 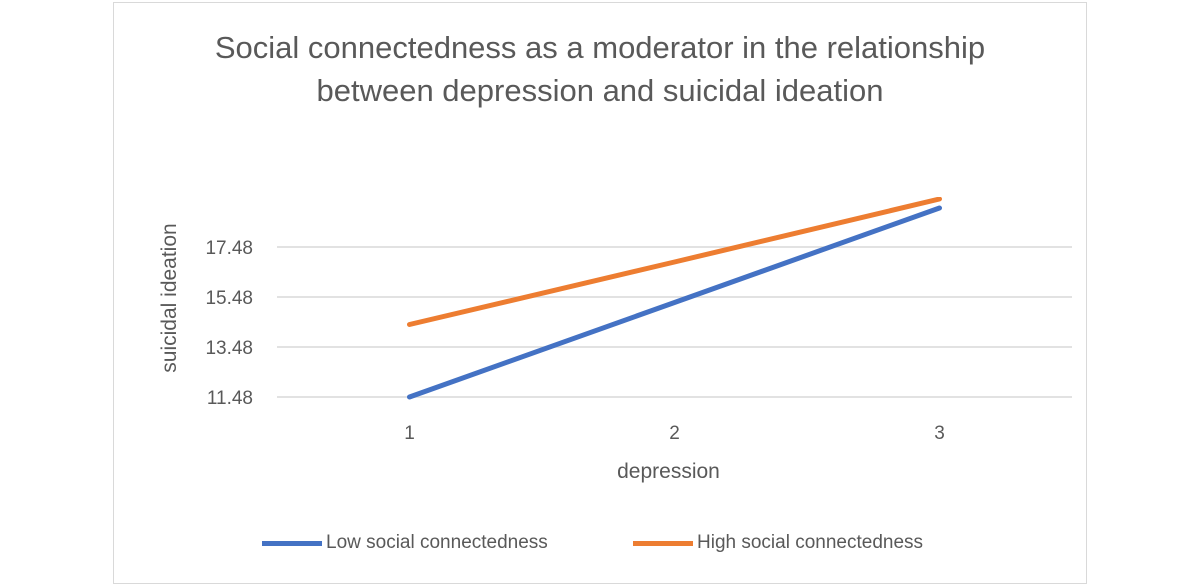 What do you see at coordinates (674, 262) in the screenshot?
I see `series-line-high` at bounding box center [674, 262].